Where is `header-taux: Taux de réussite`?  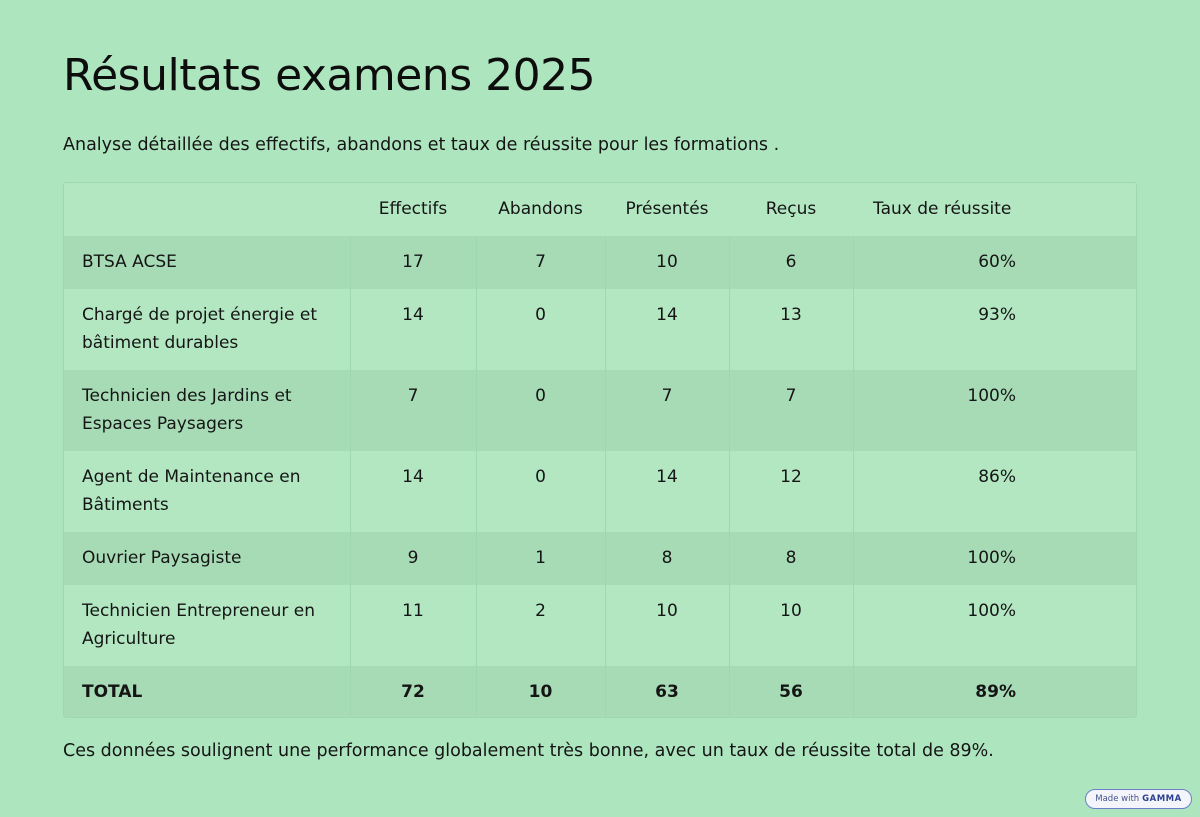 header-taux: Taux de réussite is located at coordinates (942, 209).